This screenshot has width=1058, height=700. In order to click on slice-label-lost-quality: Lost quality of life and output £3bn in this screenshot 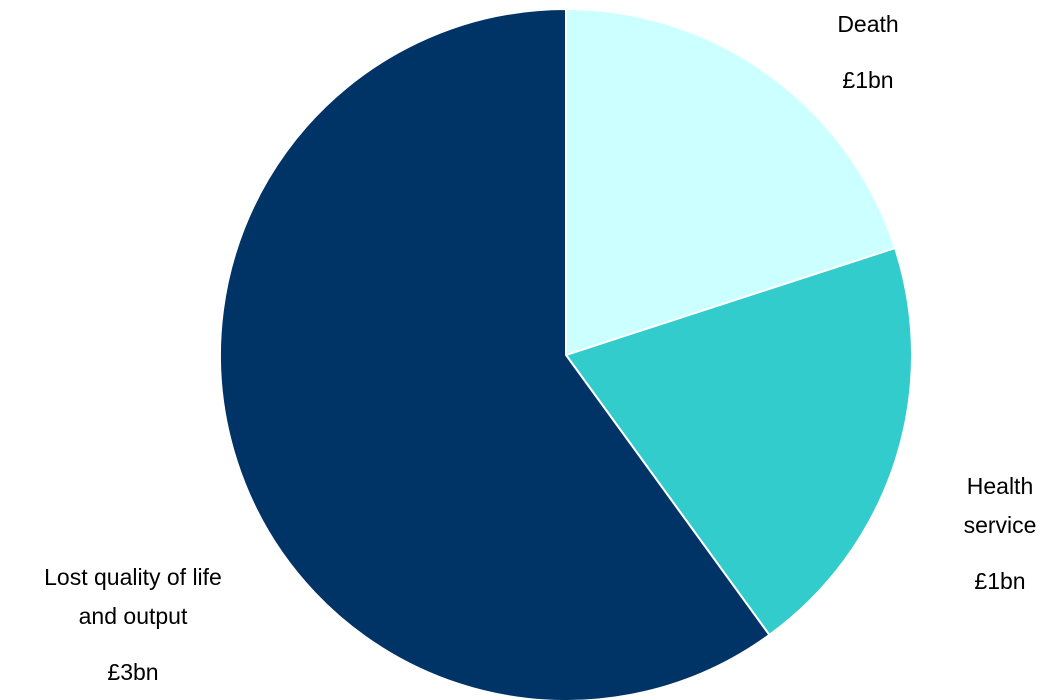, I will do `click(133, 624)`.